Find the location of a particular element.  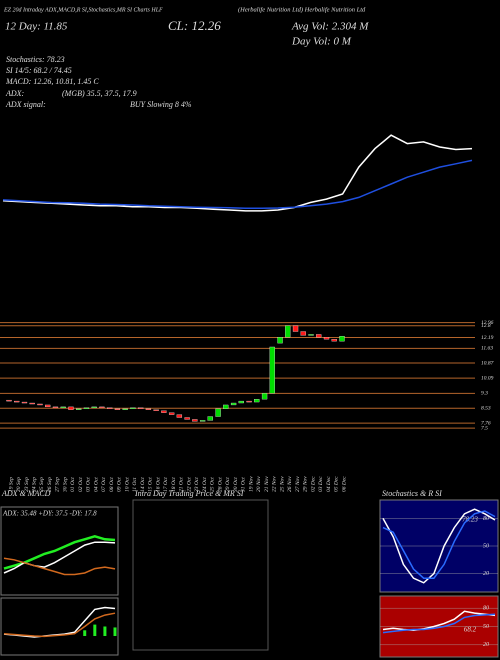

x-tick-label: 27 Nov is located at coordinates (298, 484).